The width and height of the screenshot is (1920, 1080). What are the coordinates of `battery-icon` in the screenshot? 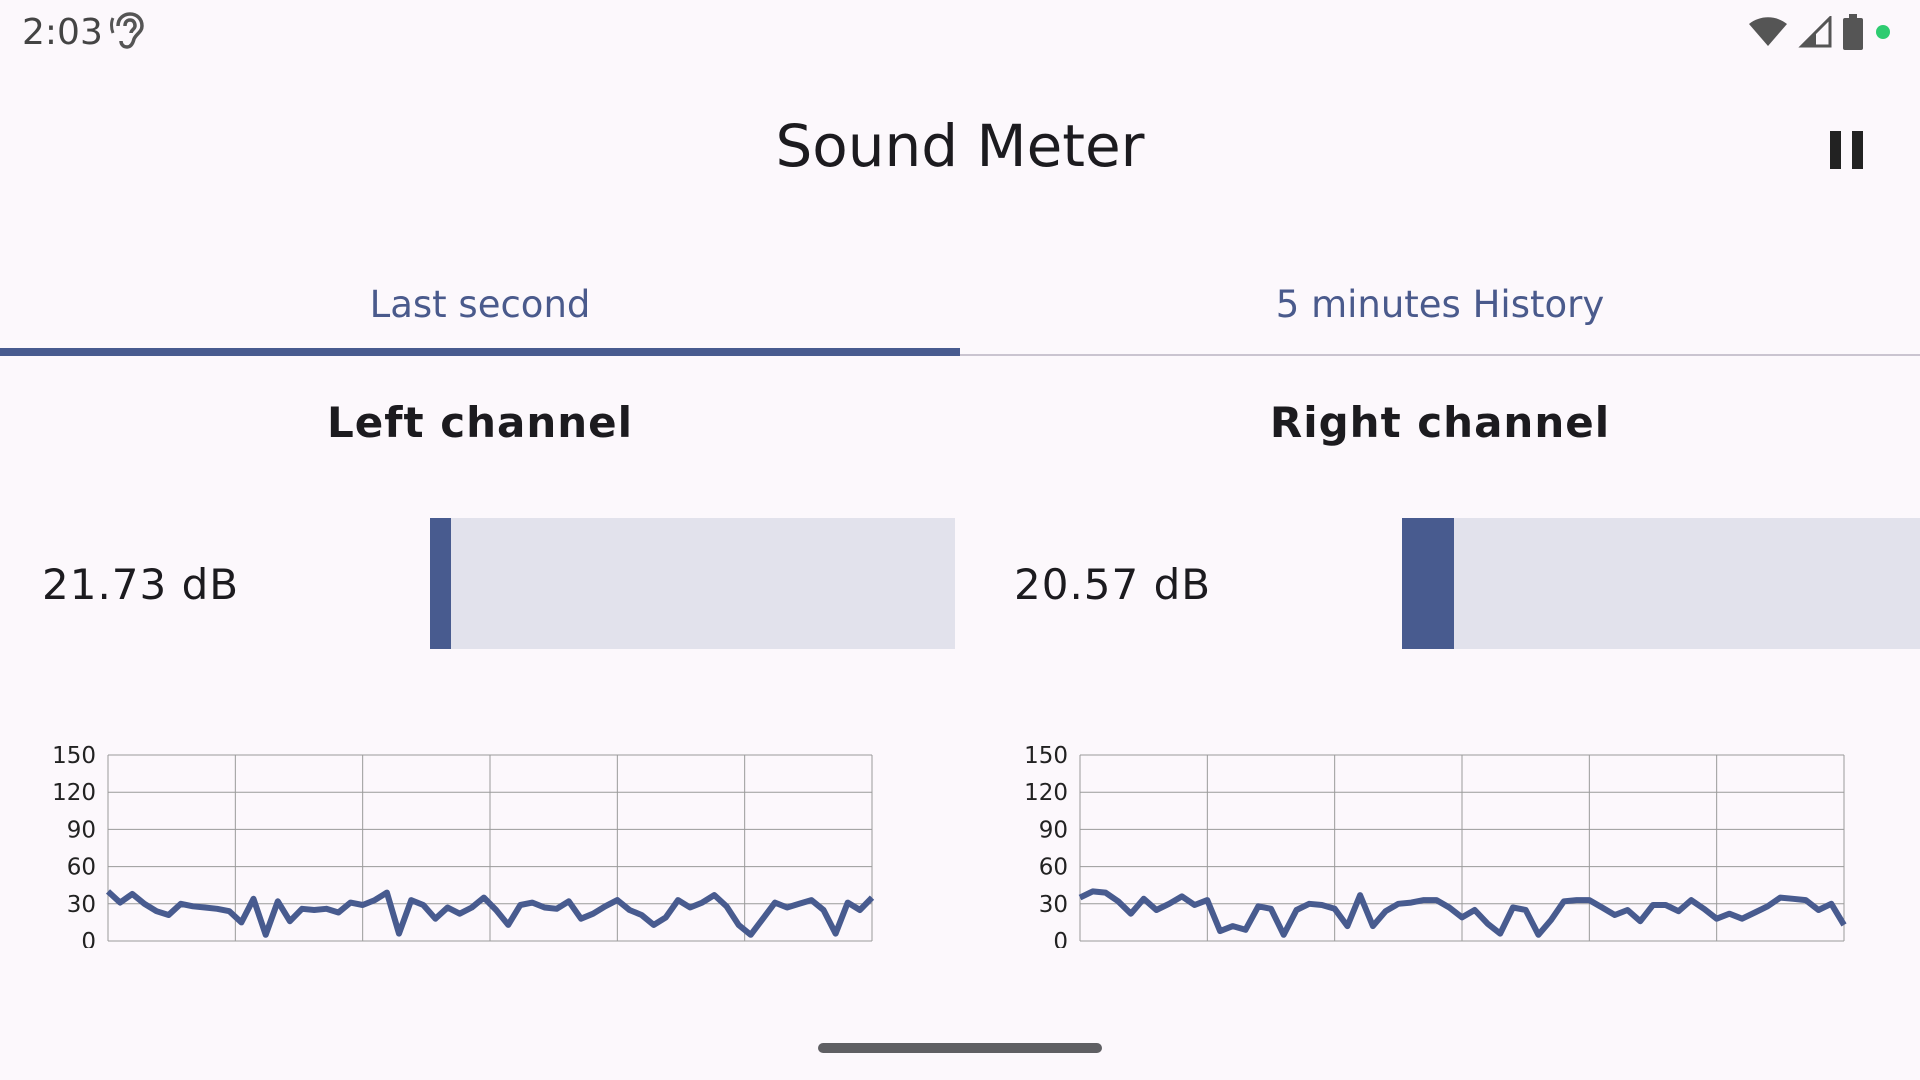 It's located at (1853, 32).